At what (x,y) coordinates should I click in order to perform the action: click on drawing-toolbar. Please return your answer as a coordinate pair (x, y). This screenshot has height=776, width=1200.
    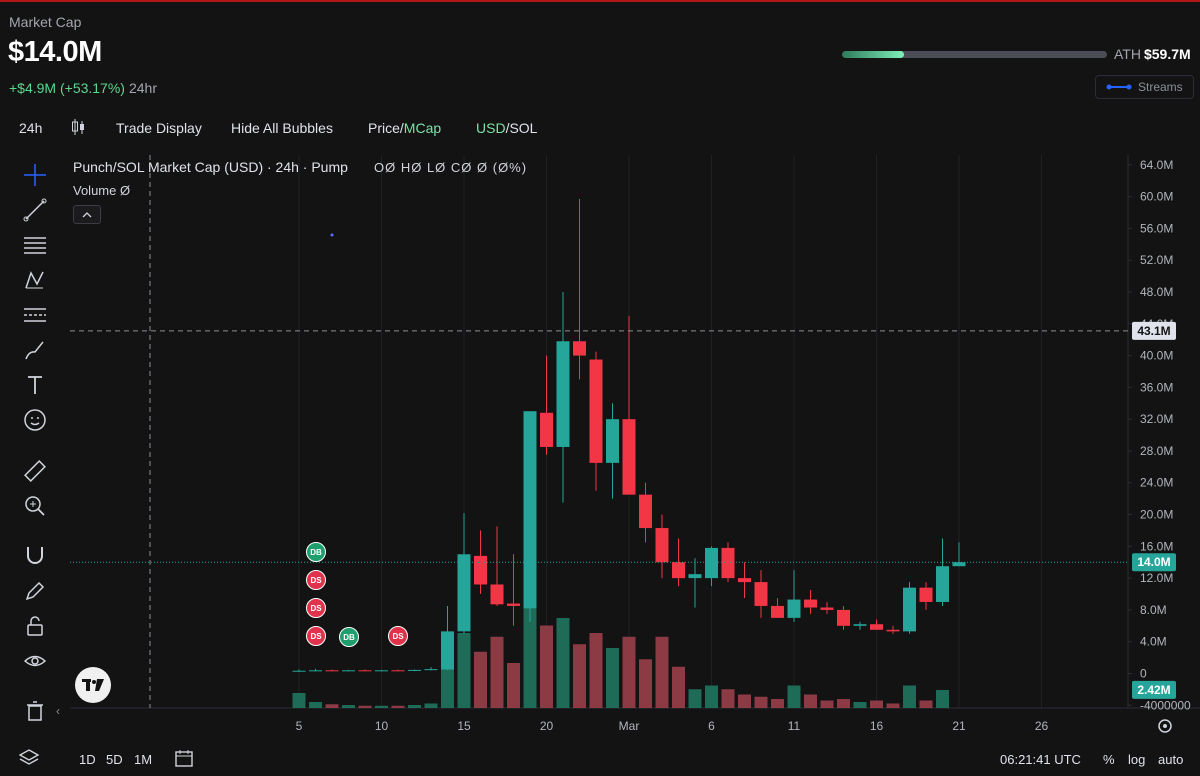
    Looking at the image, I should click on (35, 440).